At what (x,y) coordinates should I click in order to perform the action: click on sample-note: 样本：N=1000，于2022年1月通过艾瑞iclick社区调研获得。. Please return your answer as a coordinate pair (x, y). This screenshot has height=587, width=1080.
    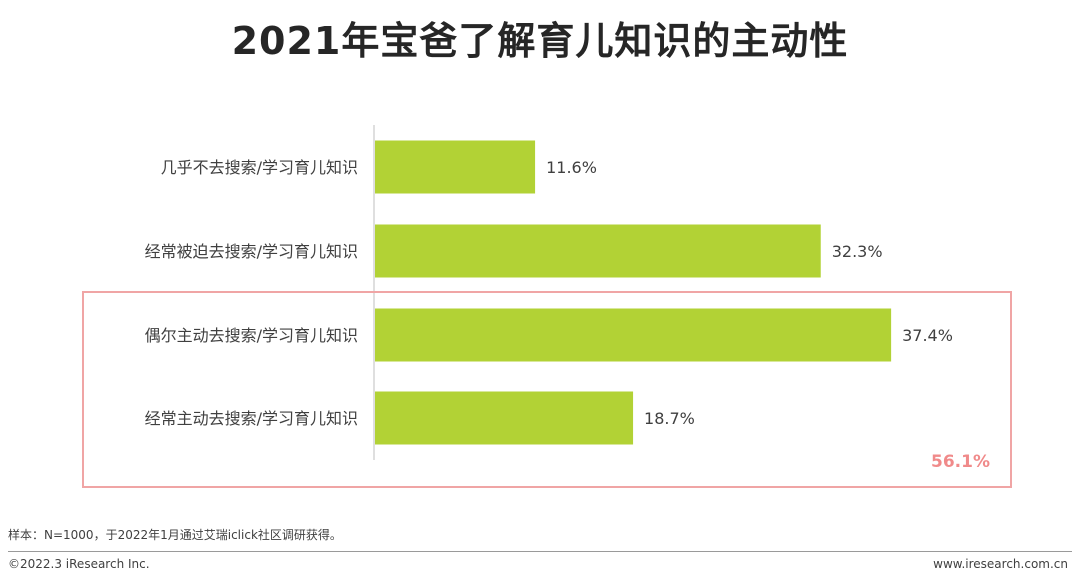
    Looking at the image, I should click on (175, 535).